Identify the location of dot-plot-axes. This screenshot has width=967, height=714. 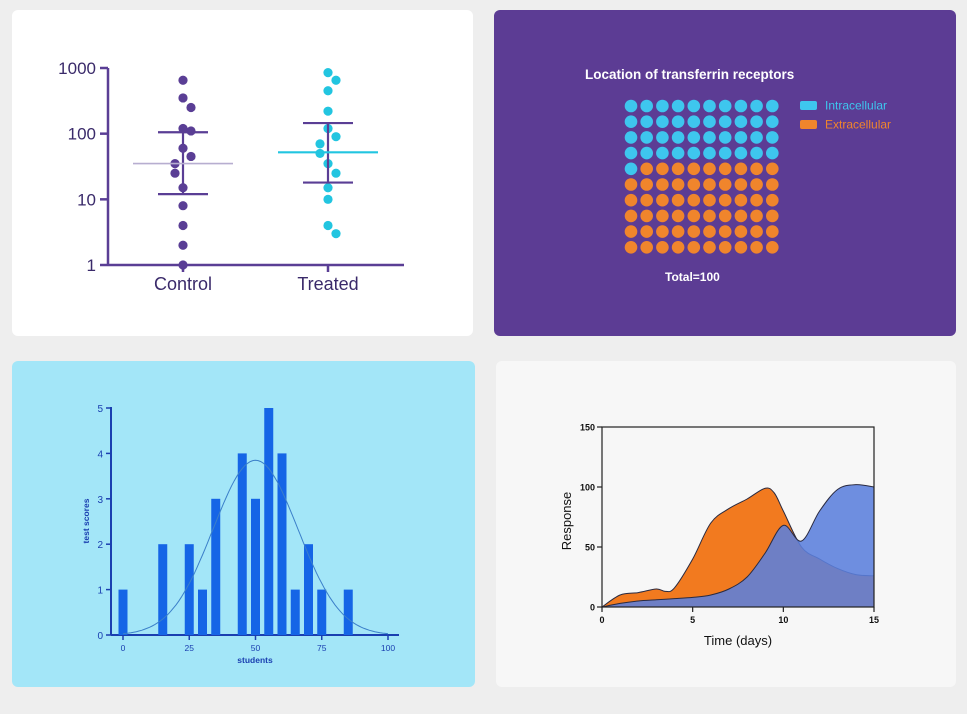
(255, 167).